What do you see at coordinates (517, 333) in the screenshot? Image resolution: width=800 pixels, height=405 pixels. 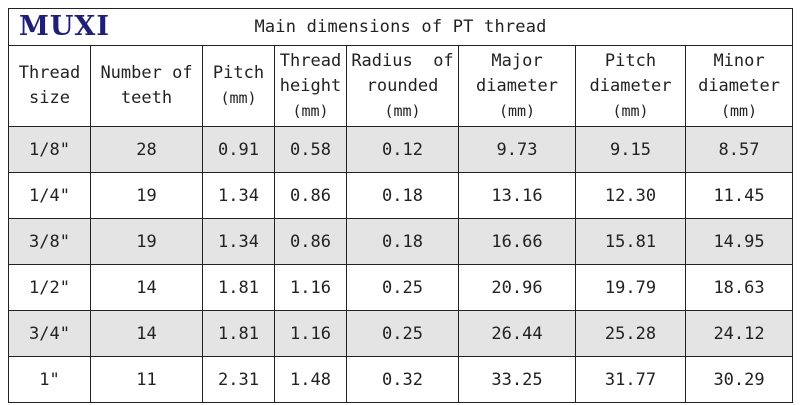 I see `cell-major-diameter: 26.44` at bounding box center [517, 333].